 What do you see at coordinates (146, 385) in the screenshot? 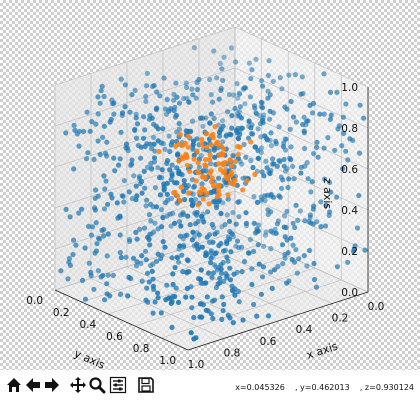
I see `save-button` at bounding box center [146, 385].